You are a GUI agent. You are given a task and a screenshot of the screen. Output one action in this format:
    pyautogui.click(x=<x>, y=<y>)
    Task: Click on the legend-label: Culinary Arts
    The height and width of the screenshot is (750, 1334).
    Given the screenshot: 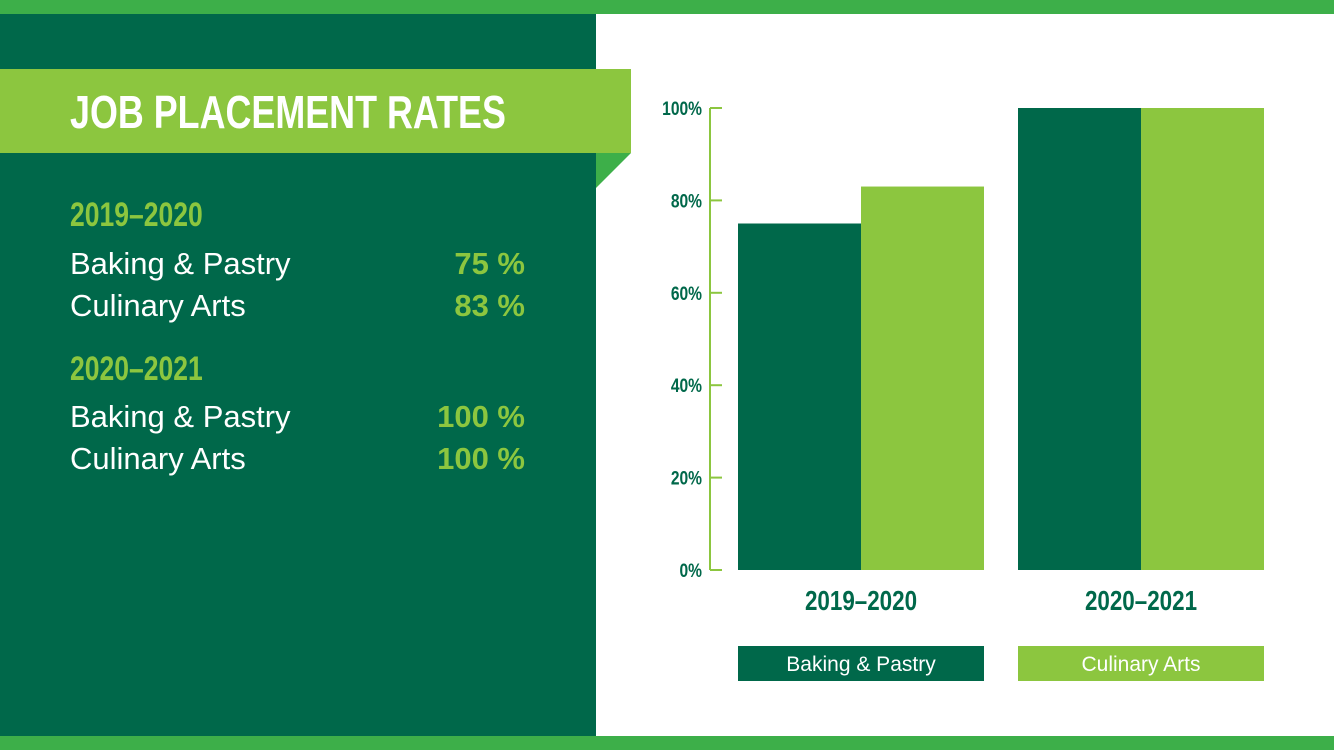 What is the action you would take?
    pyautogui.click(x=1140, y=664)
    